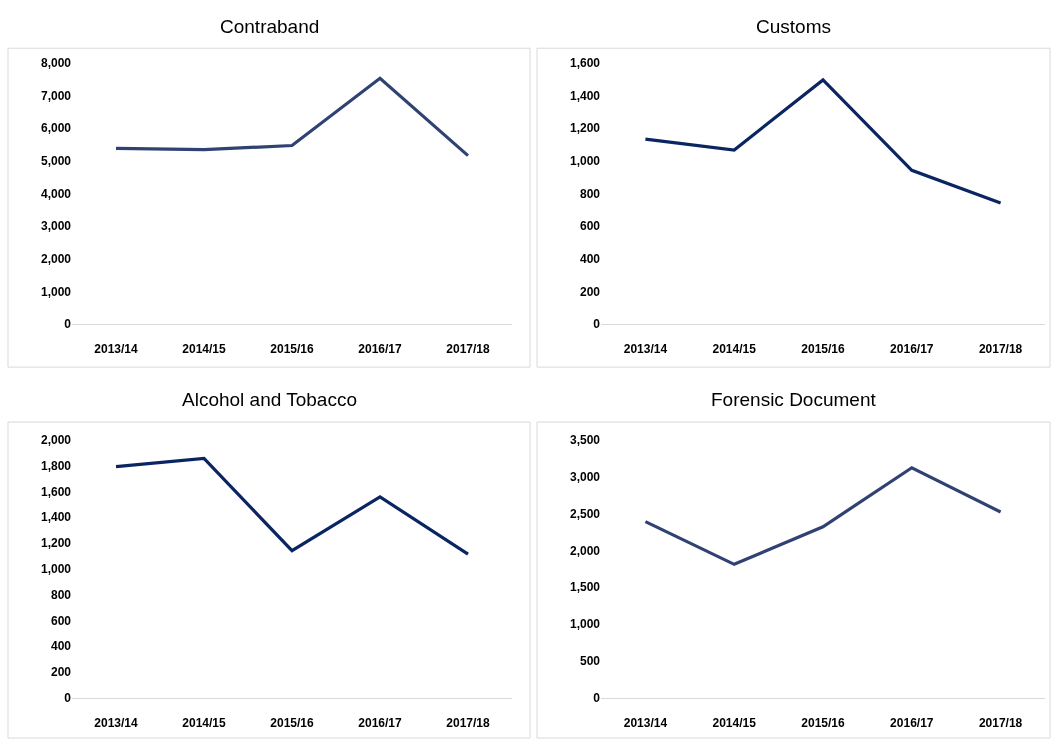  What do you see at coordinates (56, 63) in the screenshot?
I see `y-tick-label: 8,000` at bounding box center [56, 63].